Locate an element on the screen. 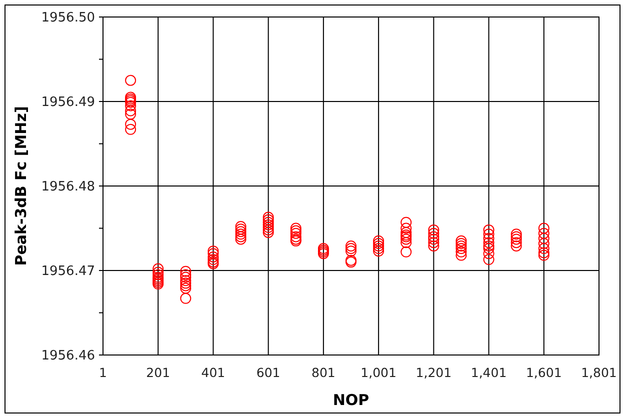  x-tick-label: 1,801 is located at coordinates (599, 372).